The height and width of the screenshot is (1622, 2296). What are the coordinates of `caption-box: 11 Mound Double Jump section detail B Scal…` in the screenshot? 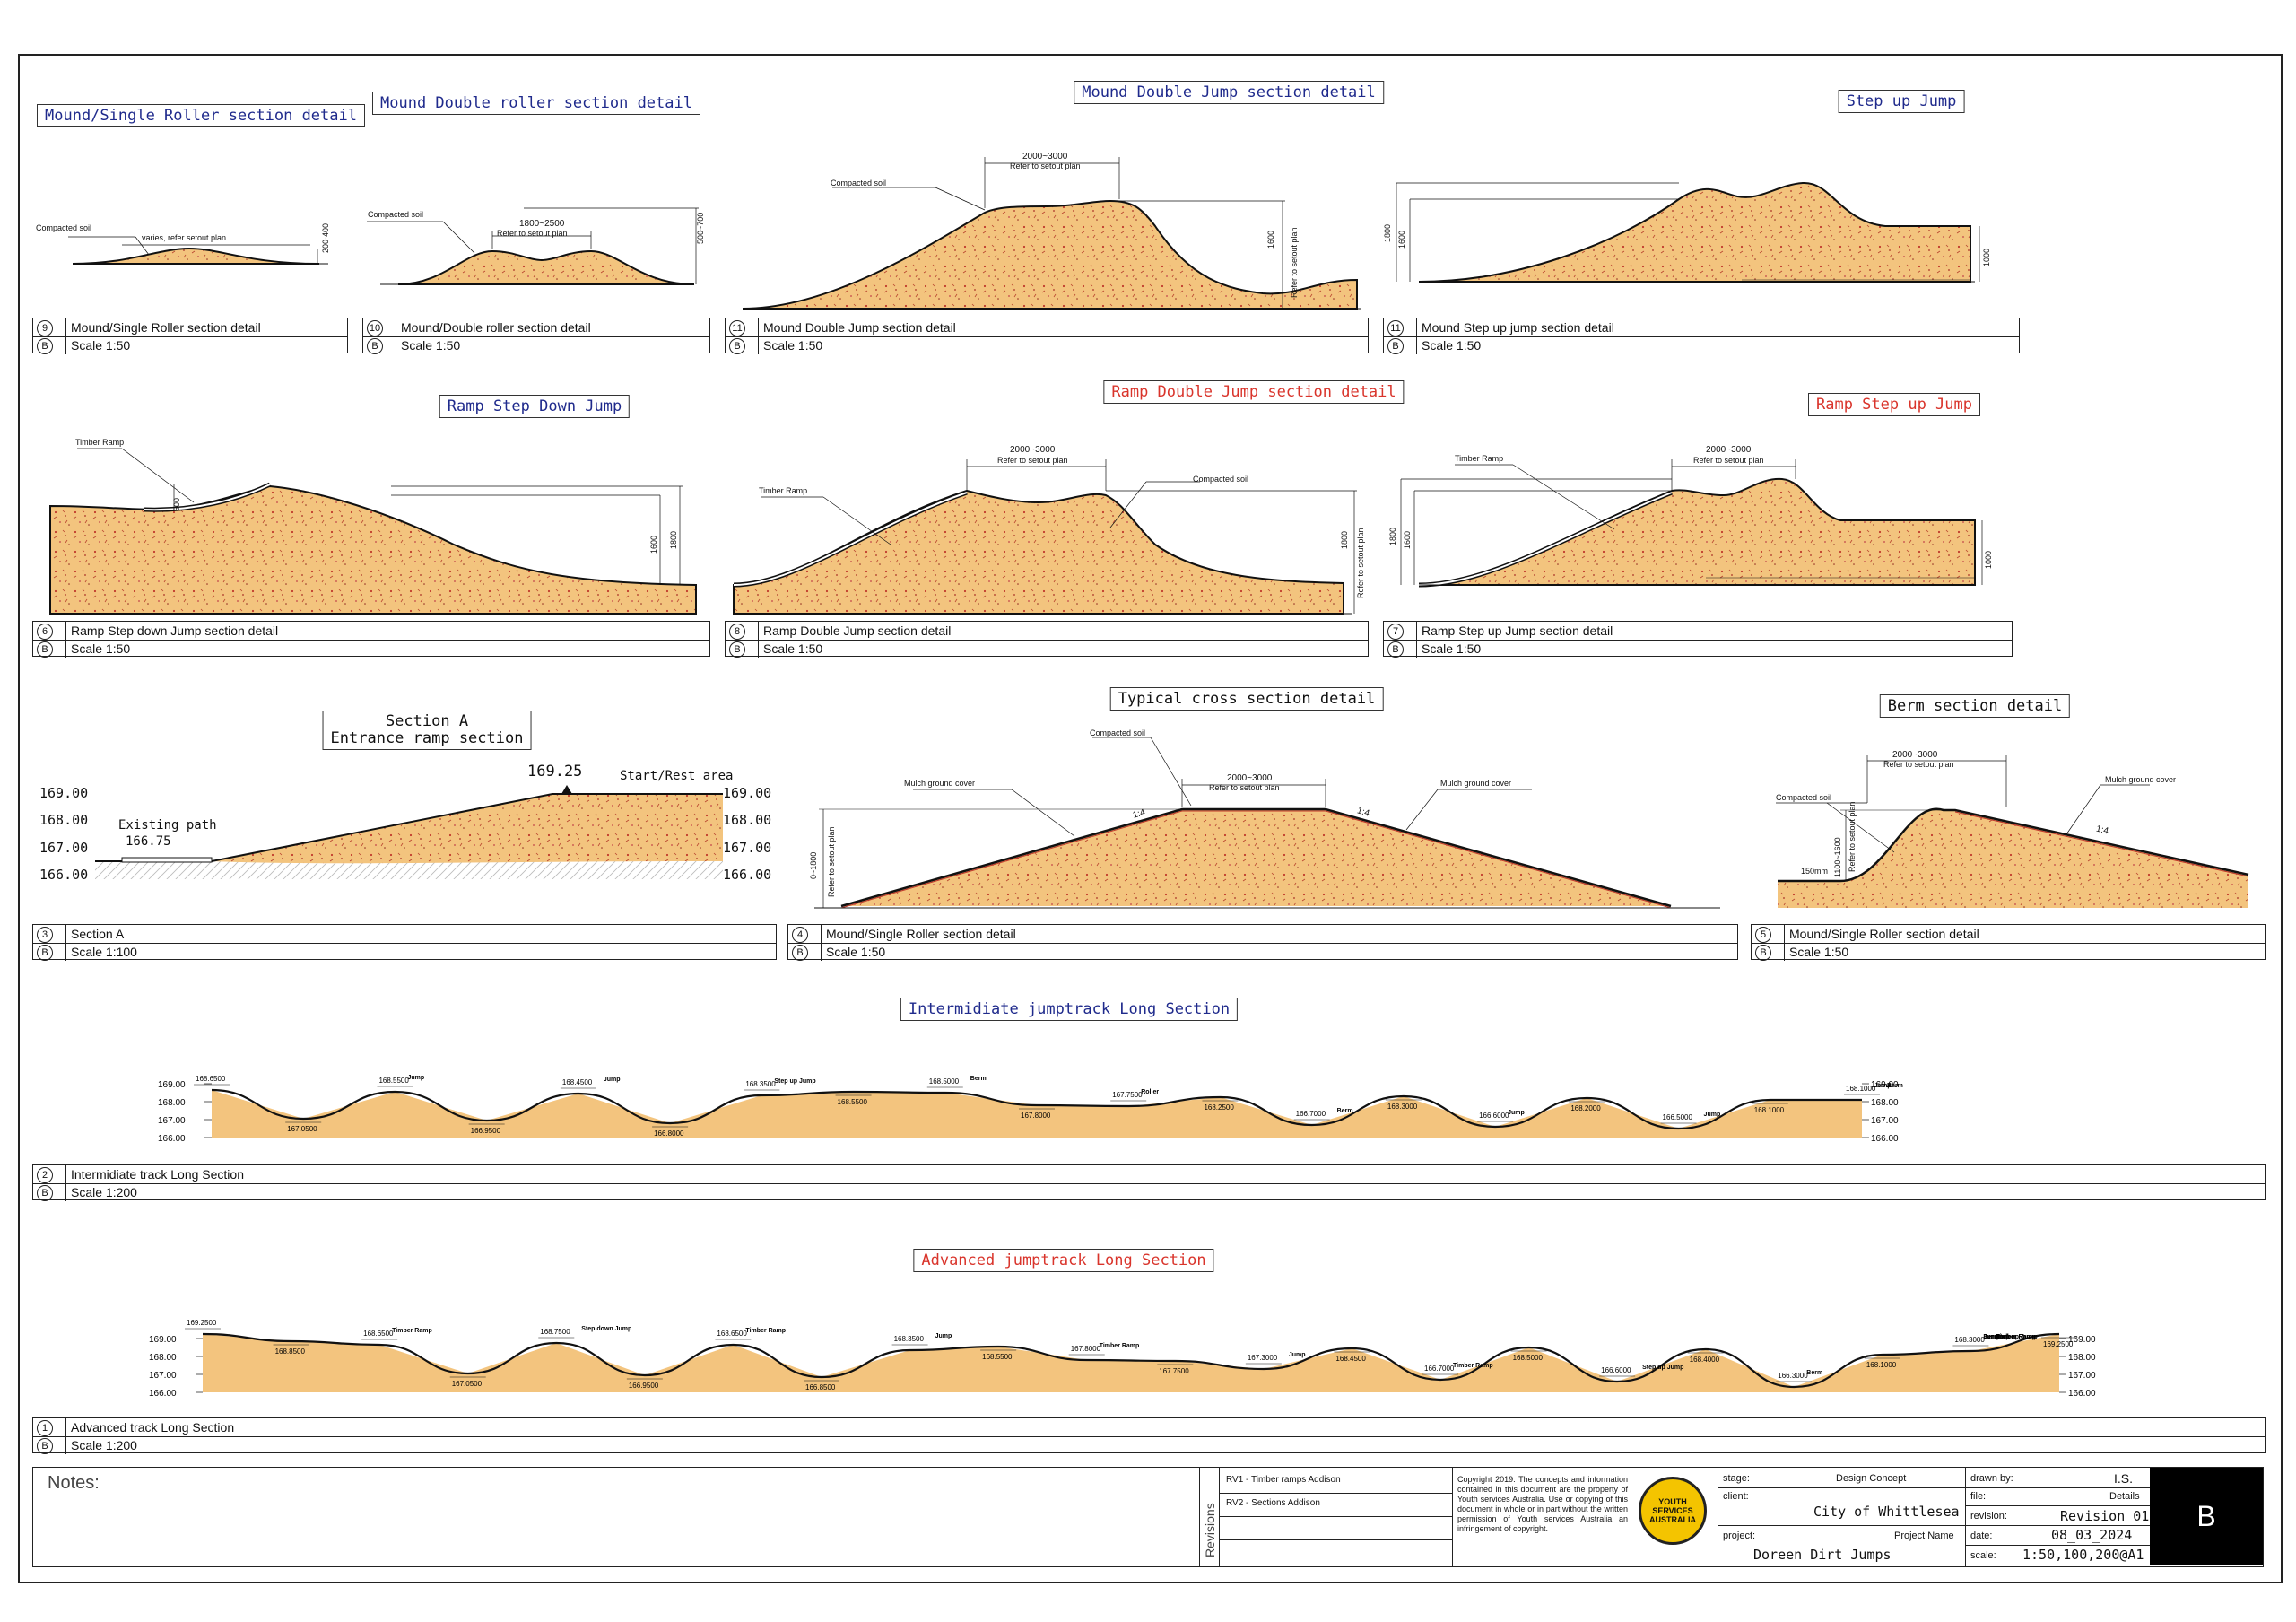 It's located at (1047, 336).